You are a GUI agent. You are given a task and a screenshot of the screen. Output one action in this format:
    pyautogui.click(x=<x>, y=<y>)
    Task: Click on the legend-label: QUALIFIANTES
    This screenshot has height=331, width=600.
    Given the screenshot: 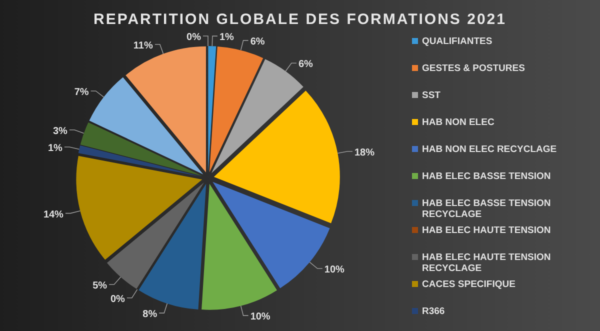 What is the action you would take?
    pyautogui.click(x=457, y=41)
    